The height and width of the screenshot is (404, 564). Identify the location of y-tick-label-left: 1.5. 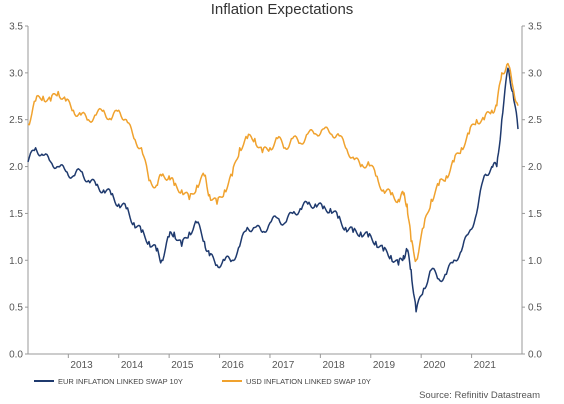
(16, 214).